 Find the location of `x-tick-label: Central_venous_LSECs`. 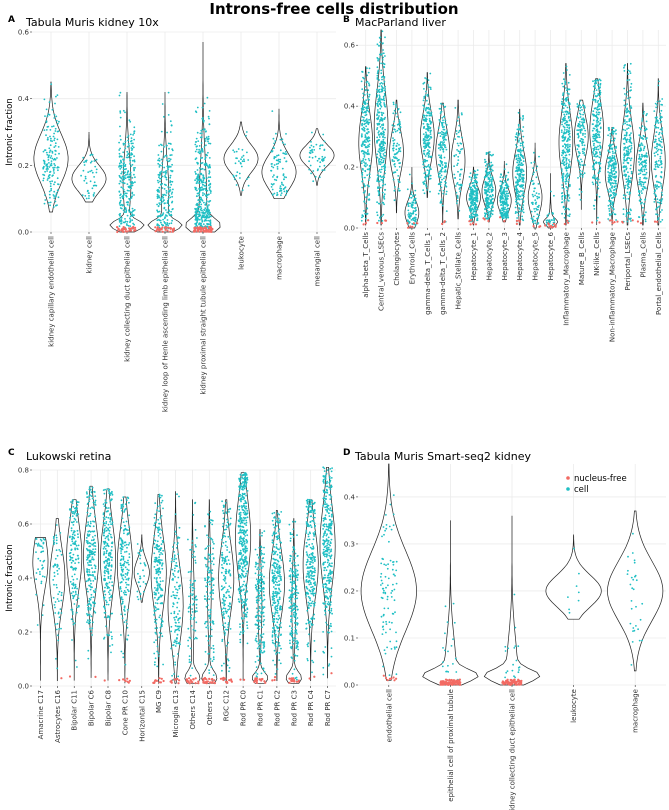

x-tick-label: Central_venous_LSECs is located at coordinates (382, 271).